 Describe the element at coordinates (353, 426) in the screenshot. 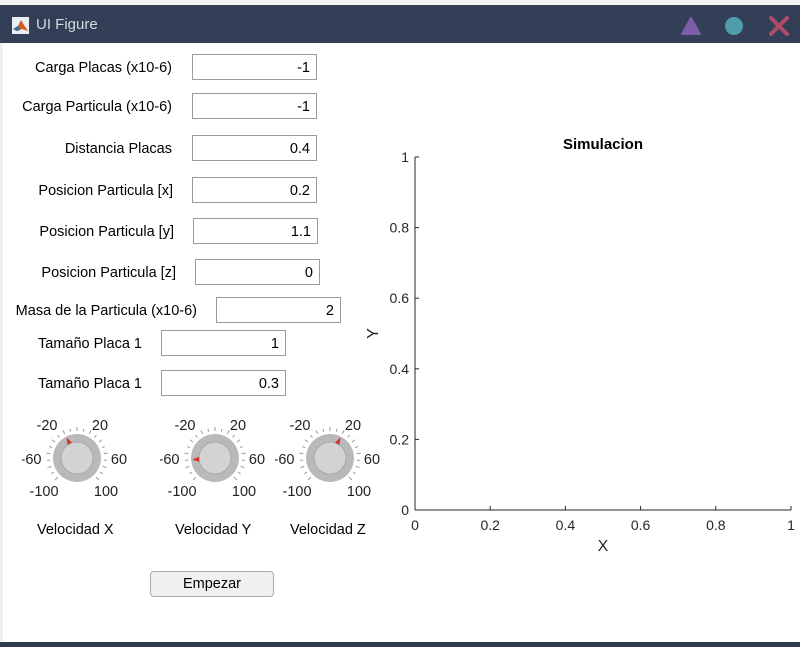

I see `knob-tick-label: 20` at that location.